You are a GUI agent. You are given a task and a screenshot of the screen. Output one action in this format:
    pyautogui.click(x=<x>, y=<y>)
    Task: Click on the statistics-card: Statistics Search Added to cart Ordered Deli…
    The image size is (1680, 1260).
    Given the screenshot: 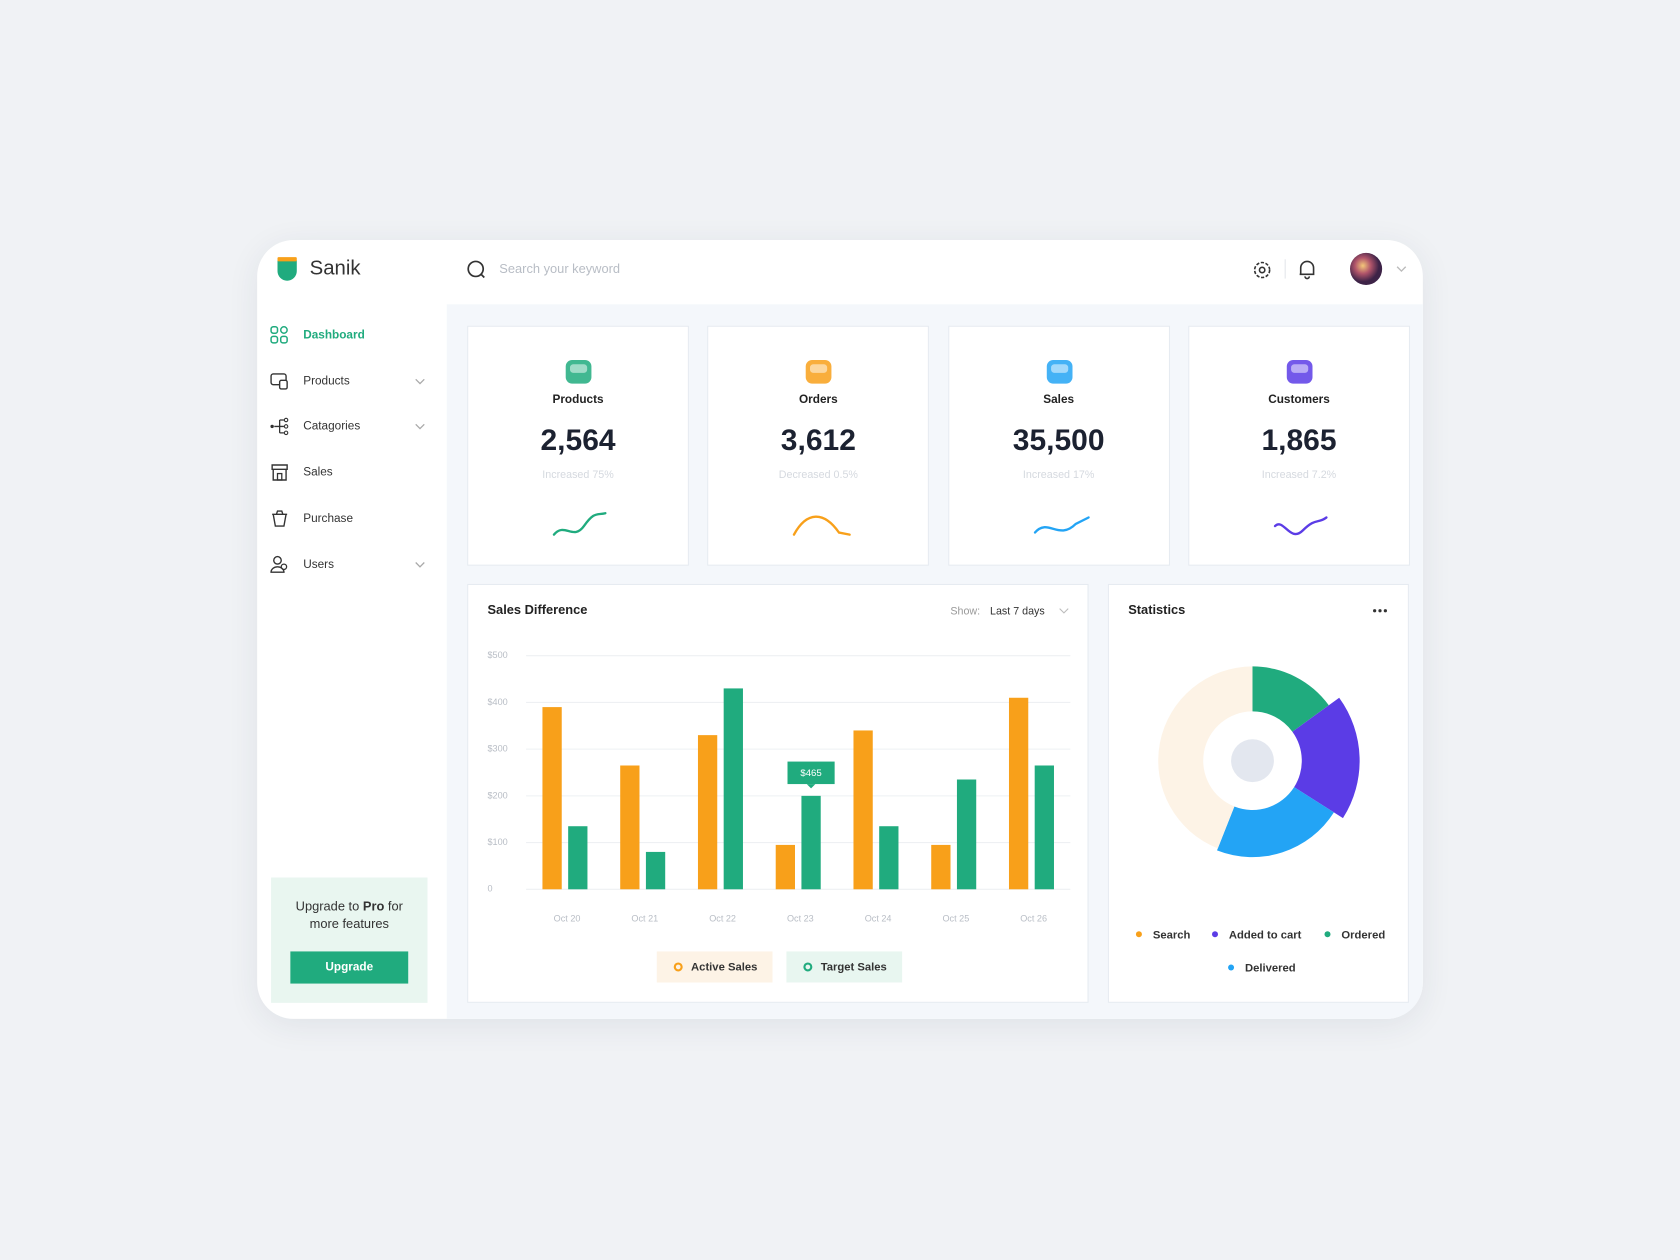 What is the action you would take?
    pyautogui.click(x=1258, y=793)
    